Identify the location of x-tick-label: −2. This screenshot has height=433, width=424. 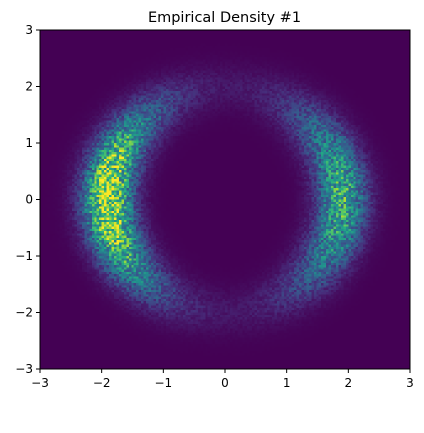
(102, 383).